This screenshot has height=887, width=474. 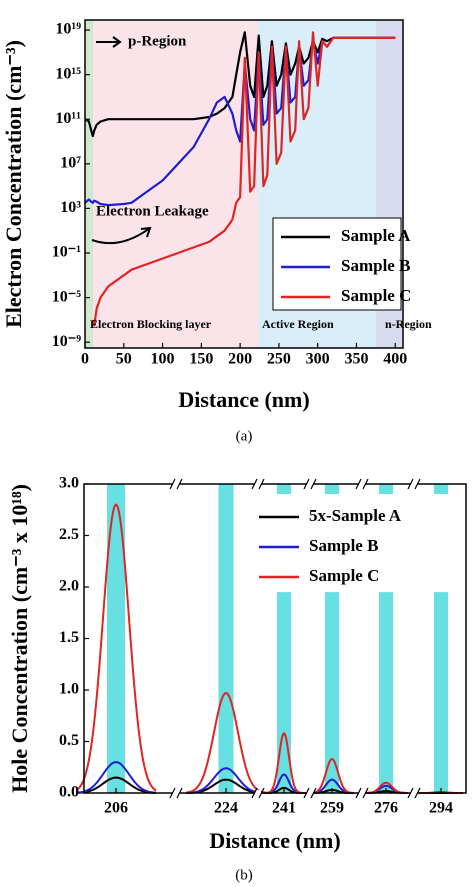 What do you see at coordinates (226, 808) in the screenshot?
I see `x-tick-label: 224` at bounding box center [226, 808].